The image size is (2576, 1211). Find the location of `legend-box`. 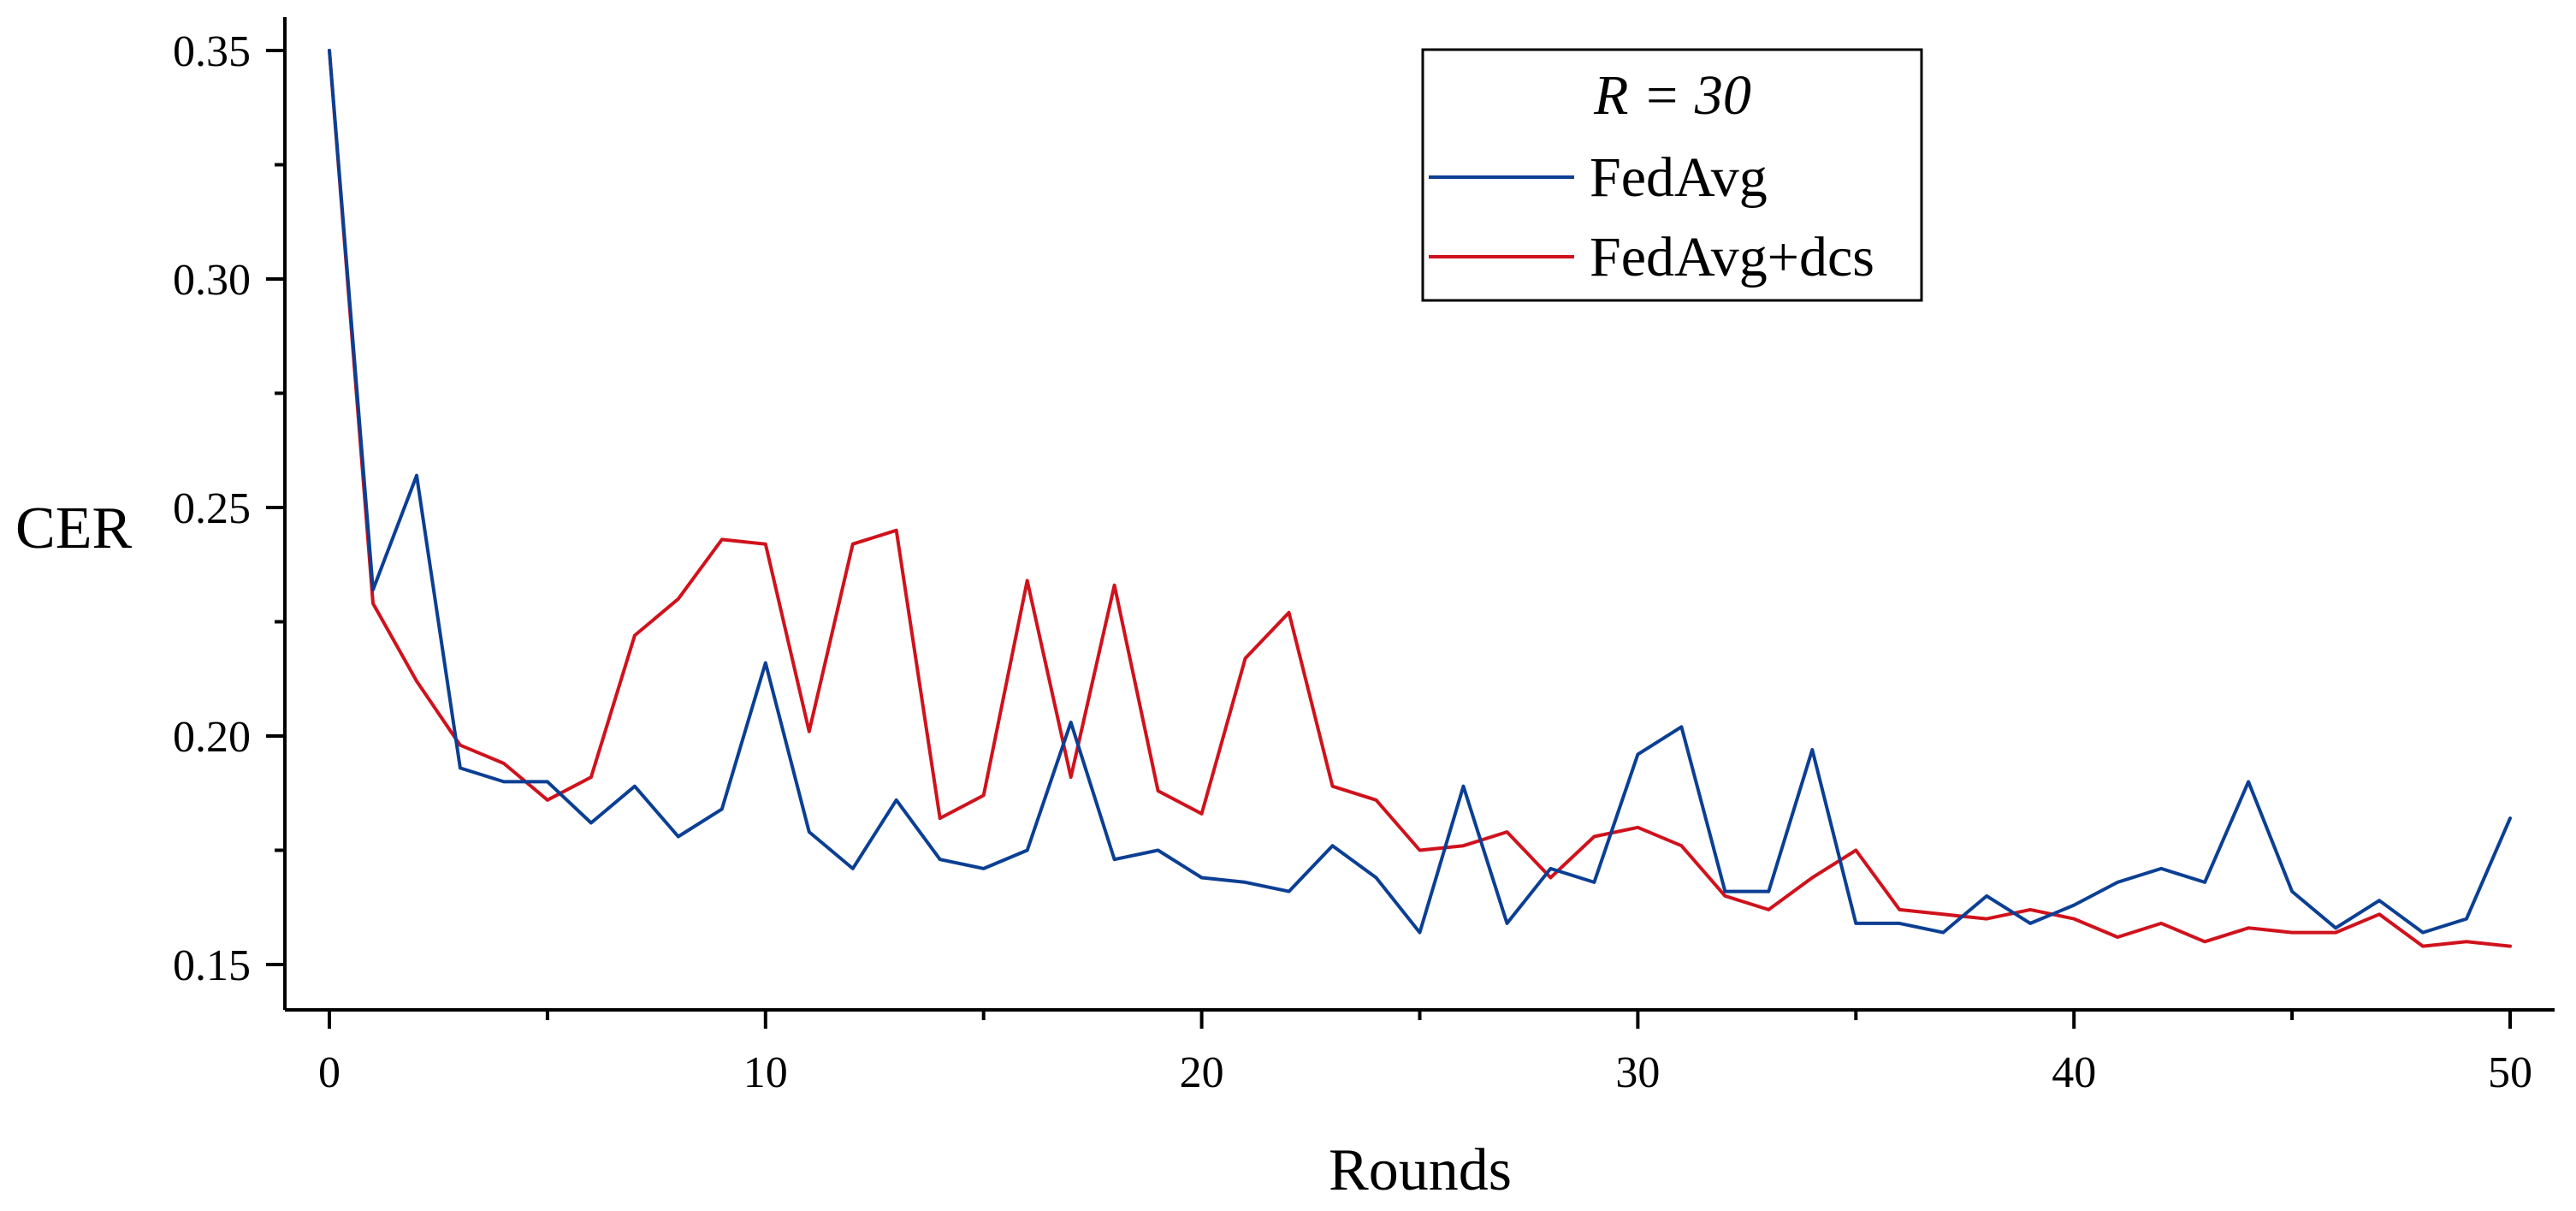

legend-box is located at coordinates (1672, 175).